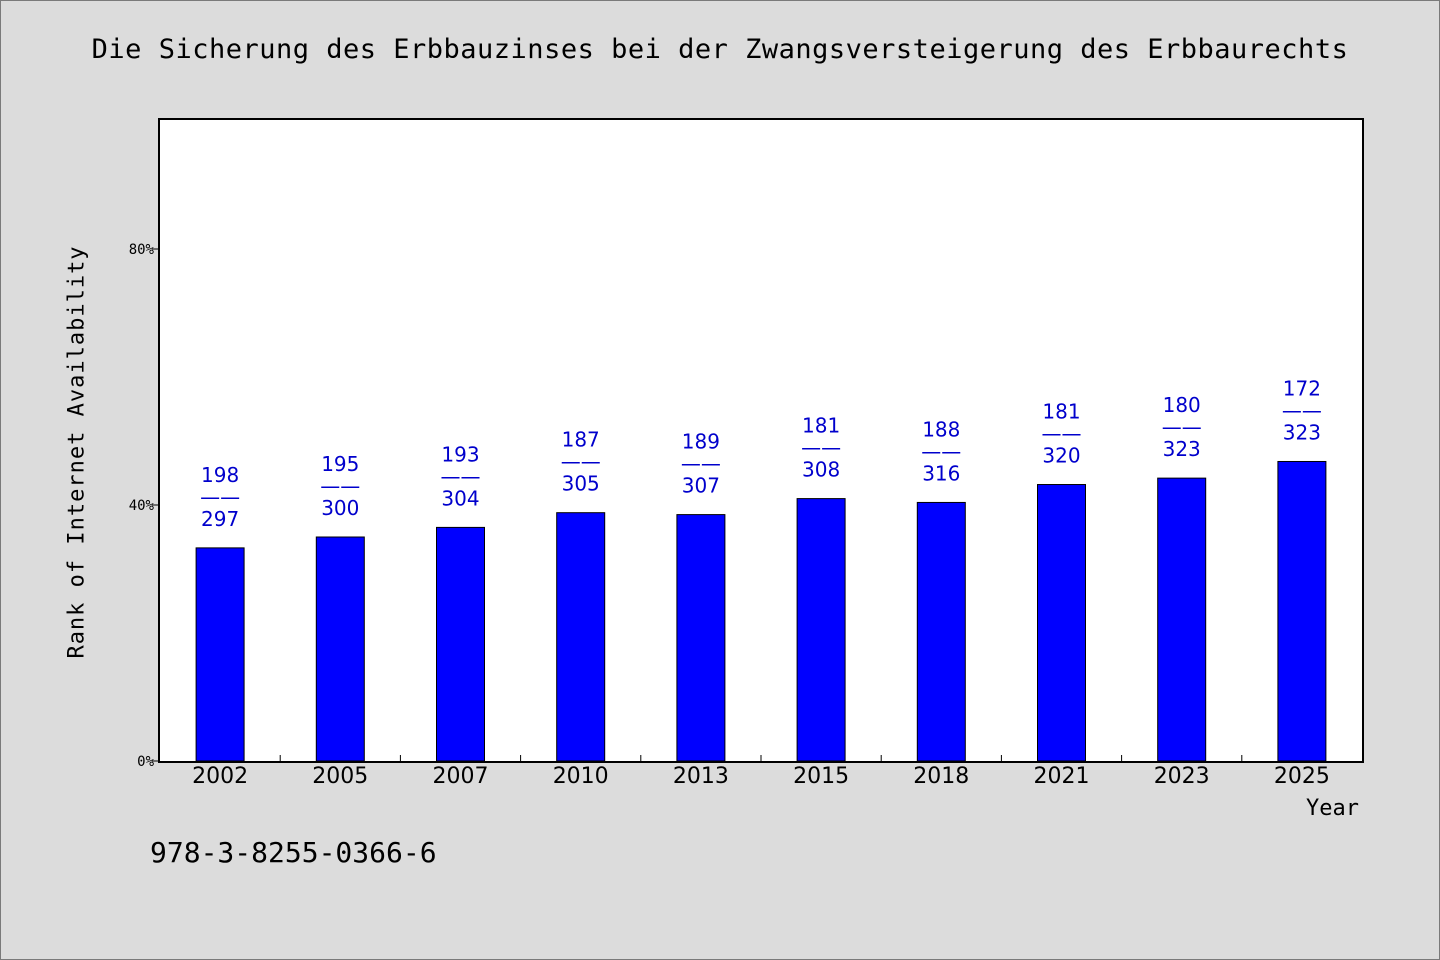  Describe the element at coordinates (701, 442) in the screenshot. I see `data-label-top: 189` at that location.